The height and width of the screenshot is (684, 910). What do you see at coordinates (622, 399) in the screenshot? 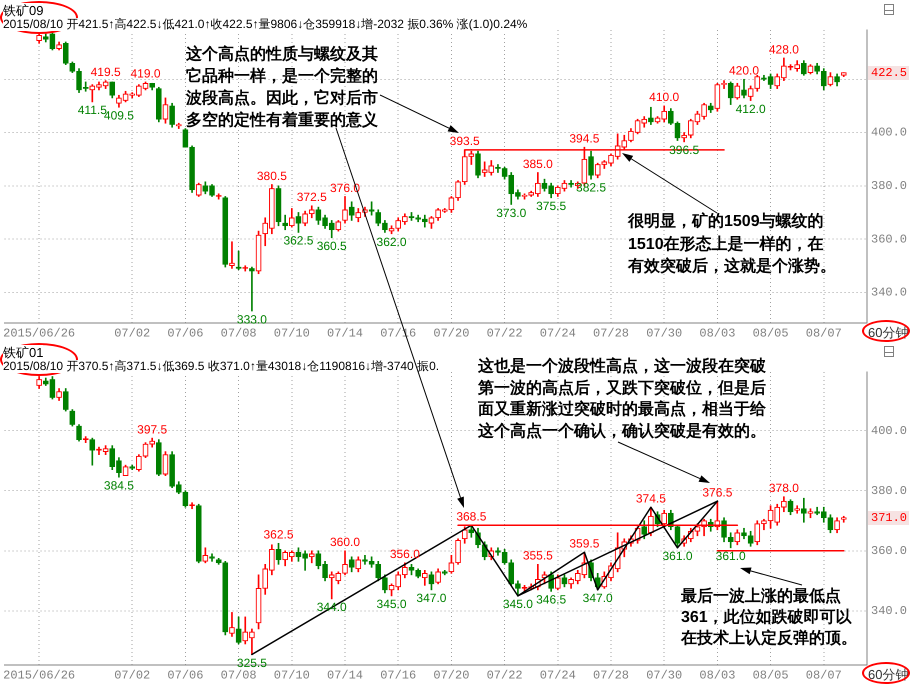
I see `annotation: 这也是一个波段性高点，这一波段在突破第一波的高点后，又跌下突破位，但是后面又重新涨过突破时的最高点，相当于给这个高点一个确认，确认突破是有效的。` at bounding box center [622, 399].